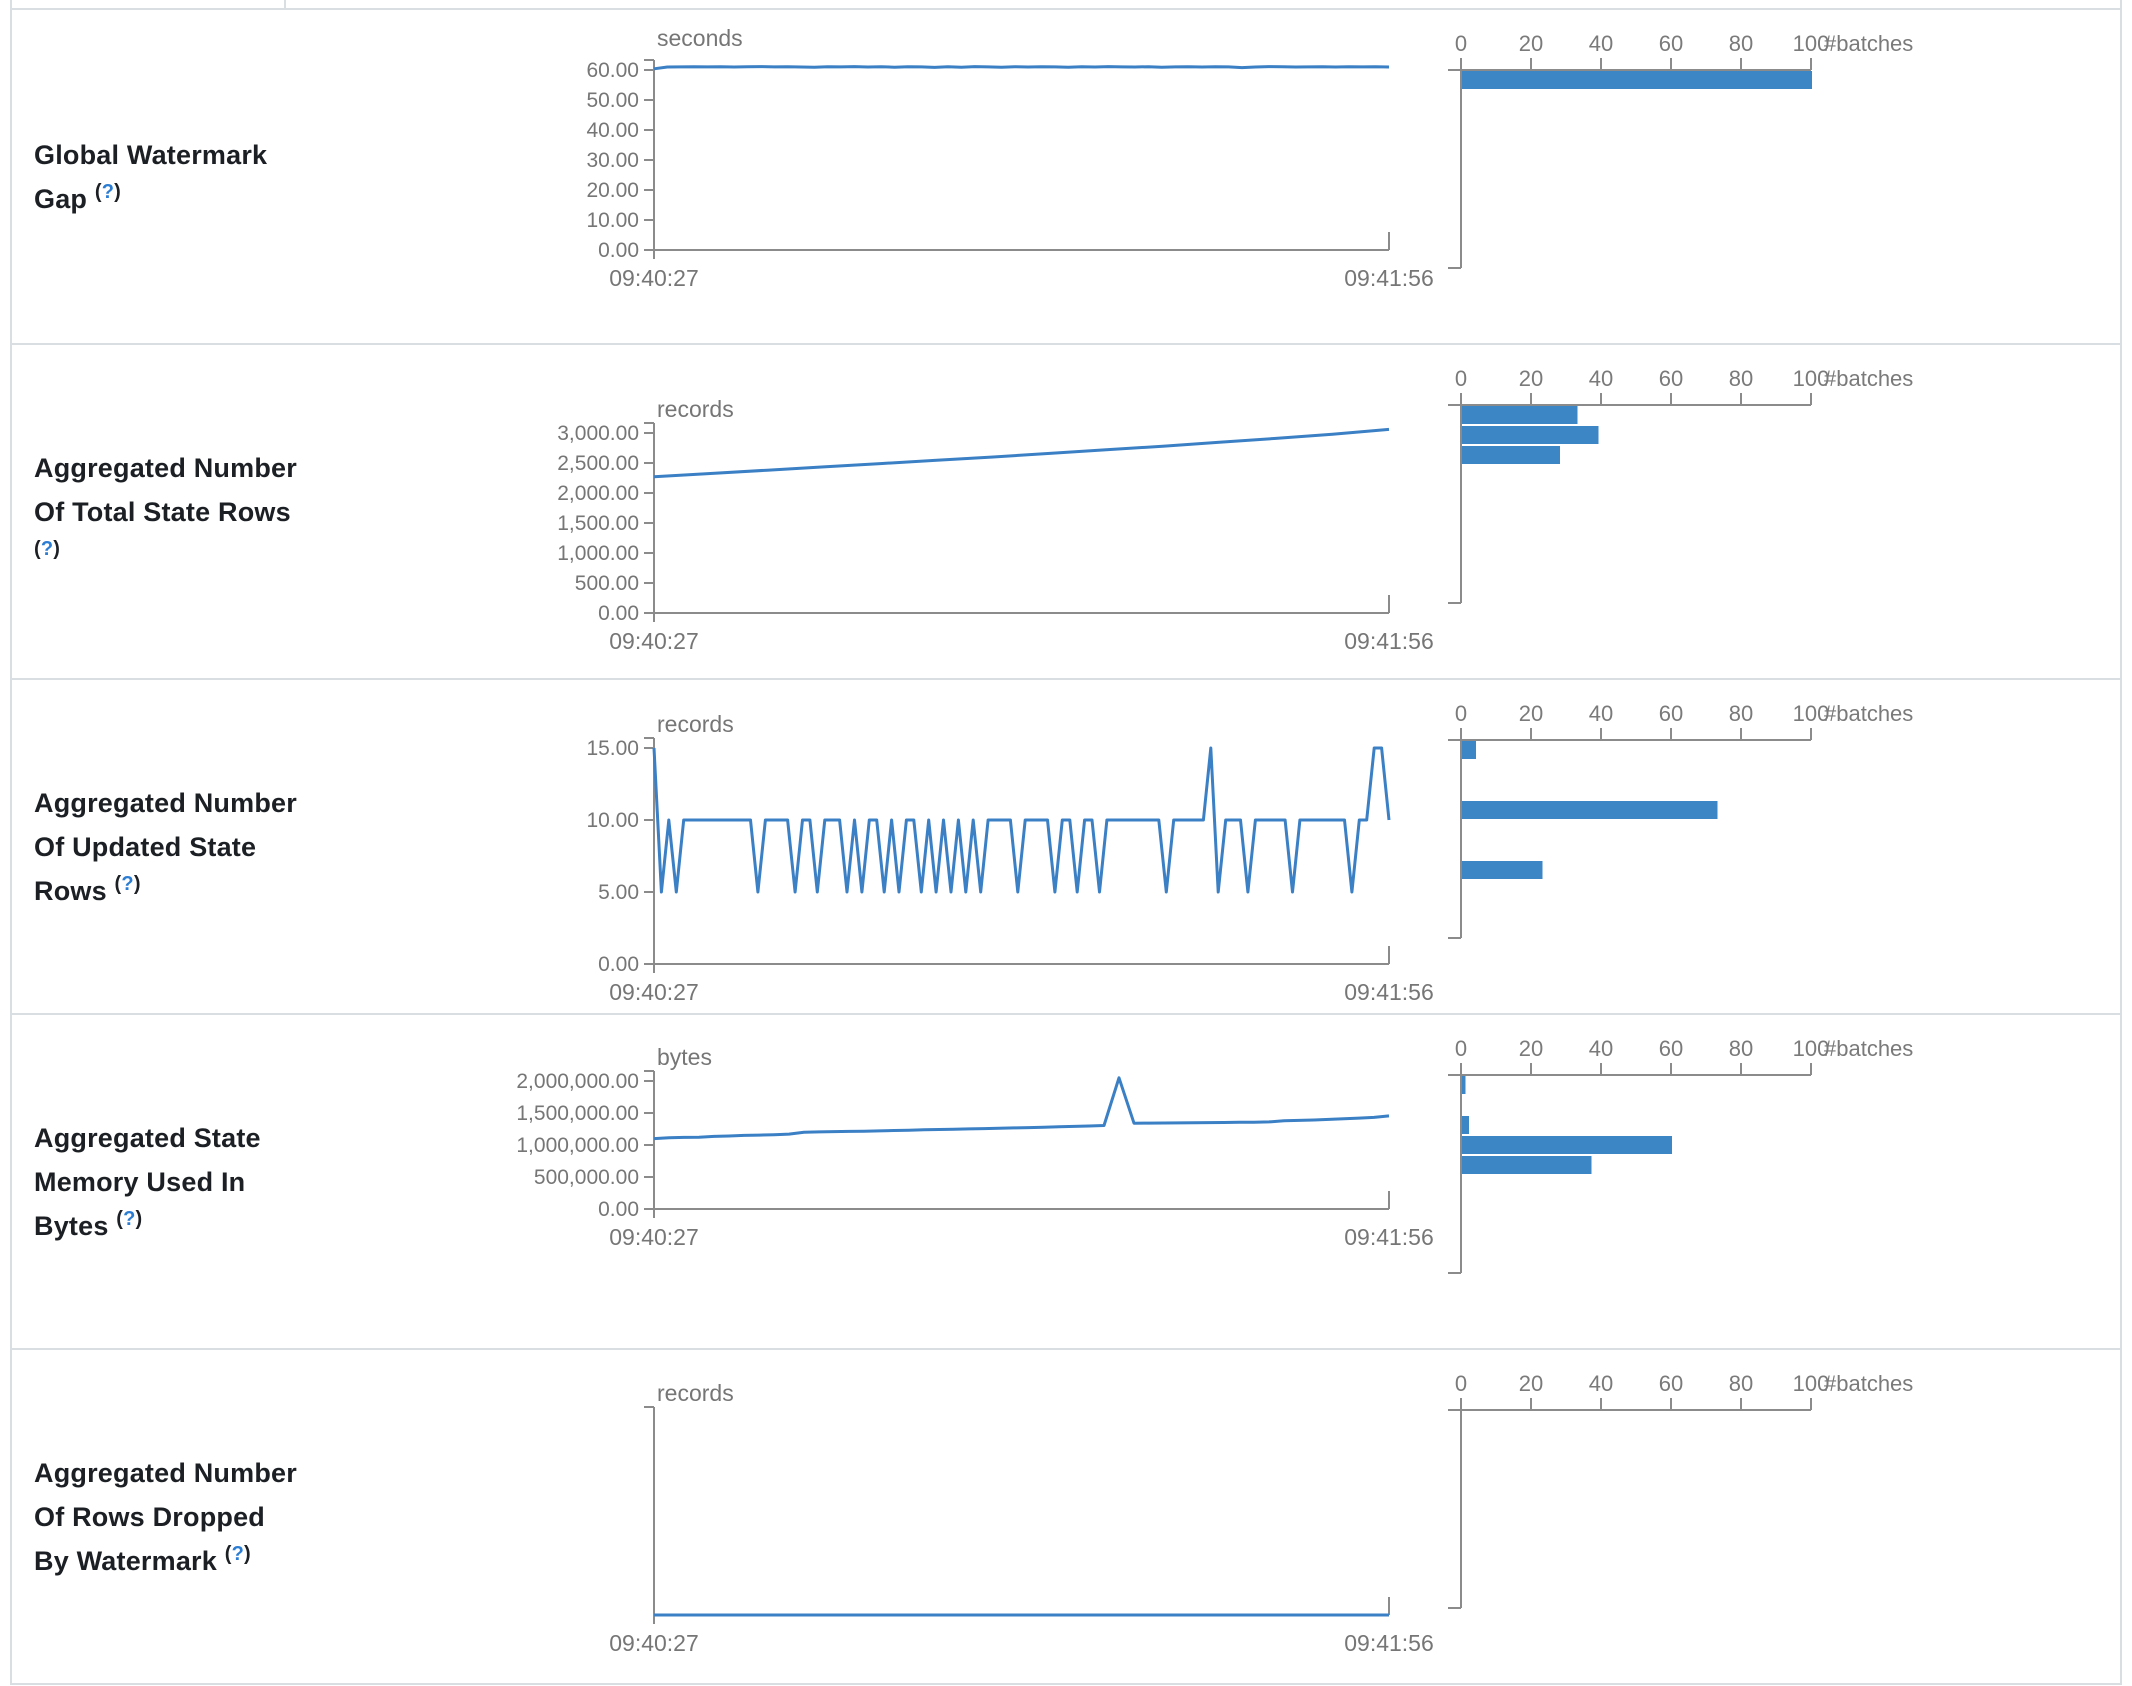 This screenshot has width=2132, height=1686. I want to click on timeline-y-tick-label: 2,500.00, so click(598, 463).